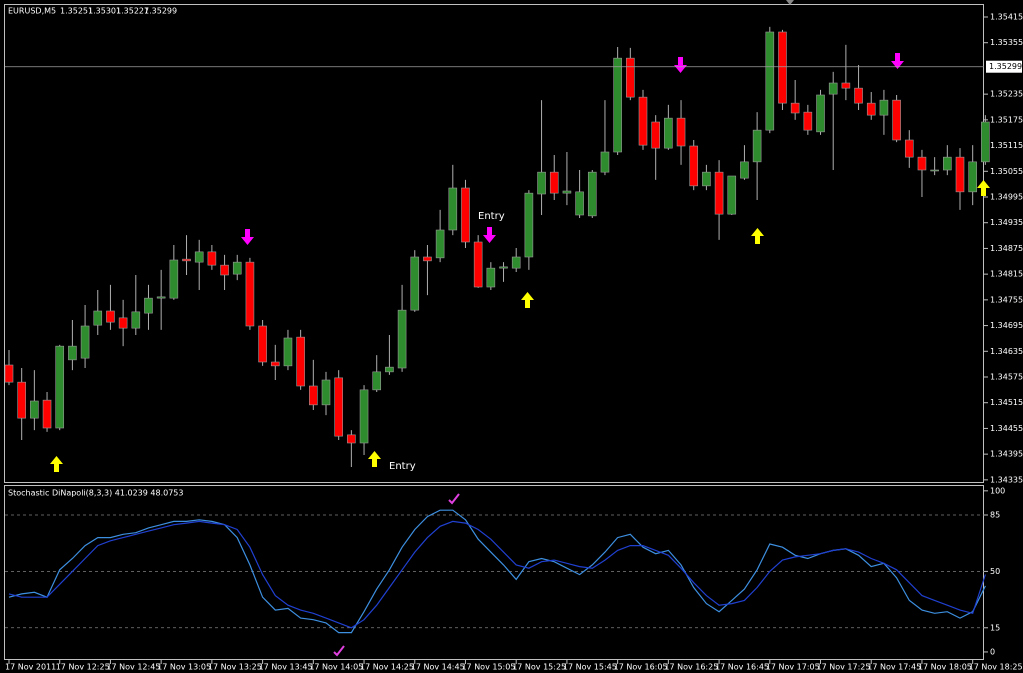 The width and height of the screenshot is (1023, 673). What do you see at coordinates (1006, 325) in the screenshot?
I see `y-tick-label: 1.34695` at bounding box center [1006, 325].